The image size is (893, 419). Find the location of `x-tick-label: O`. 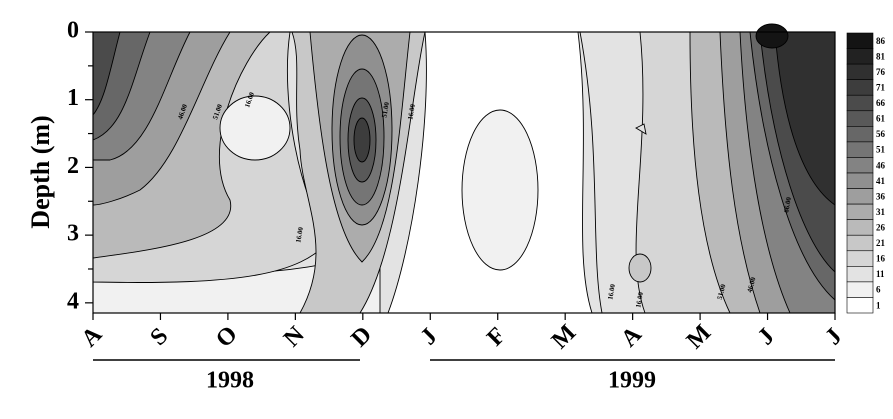

x-tick-label: O is located at coordinates (227, 337).